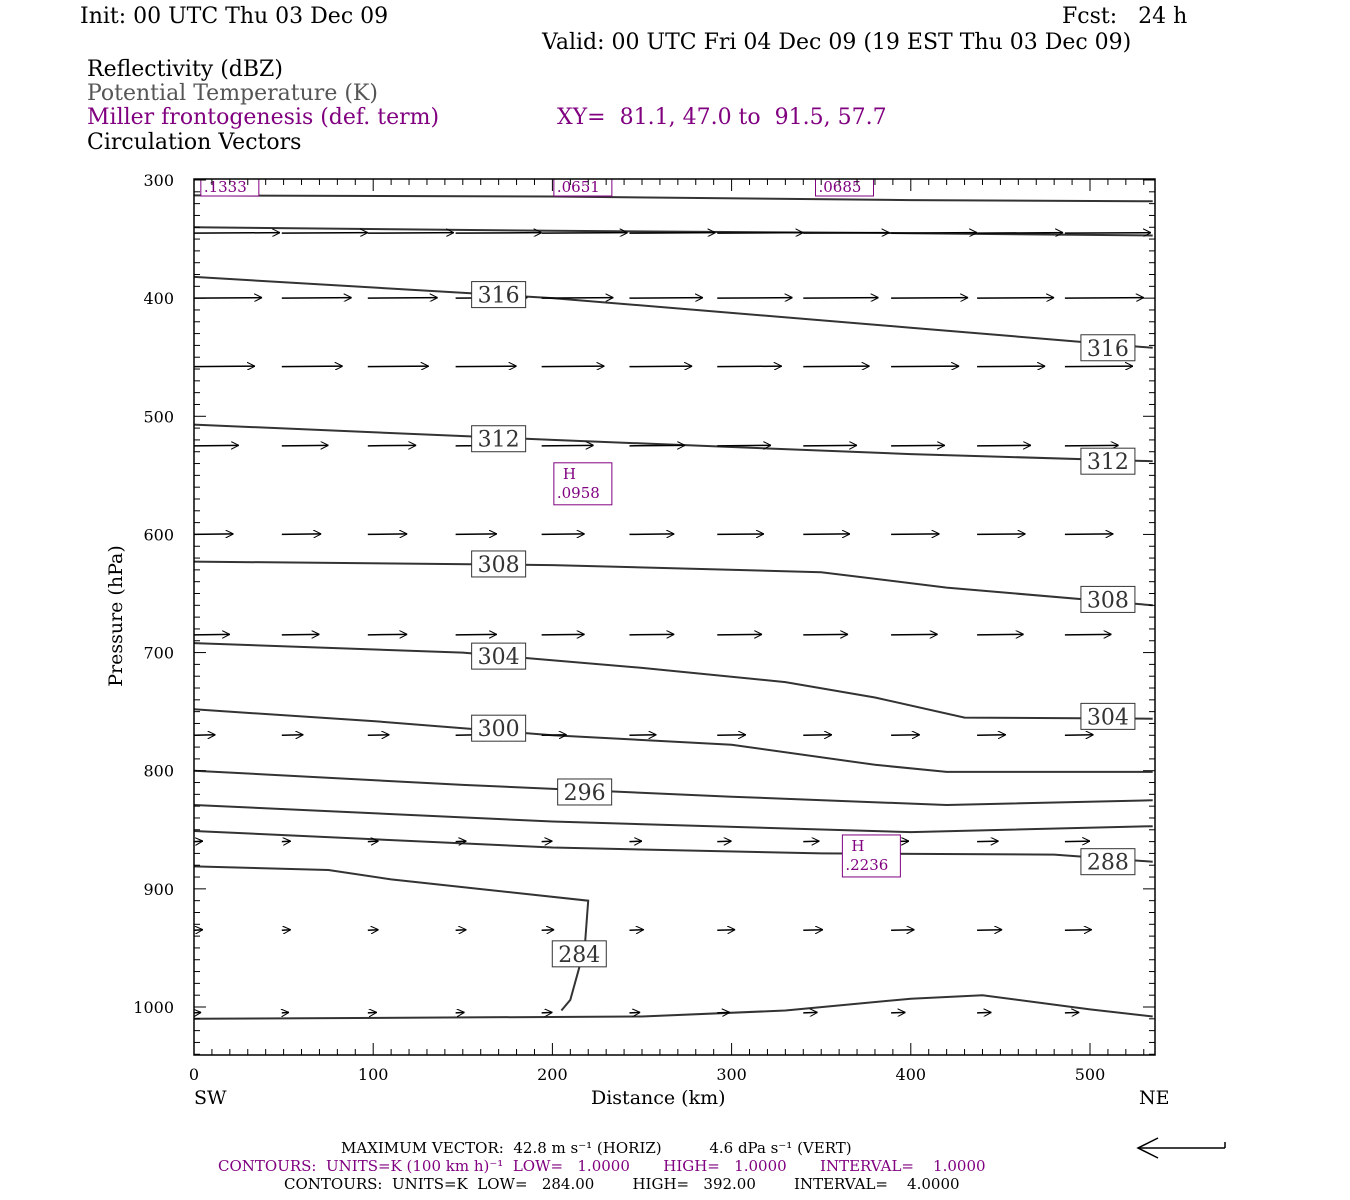  Describe the element at coordinates (1154, 1098) in the screenshot. I see `x-end-label-ne: NE` at that location.